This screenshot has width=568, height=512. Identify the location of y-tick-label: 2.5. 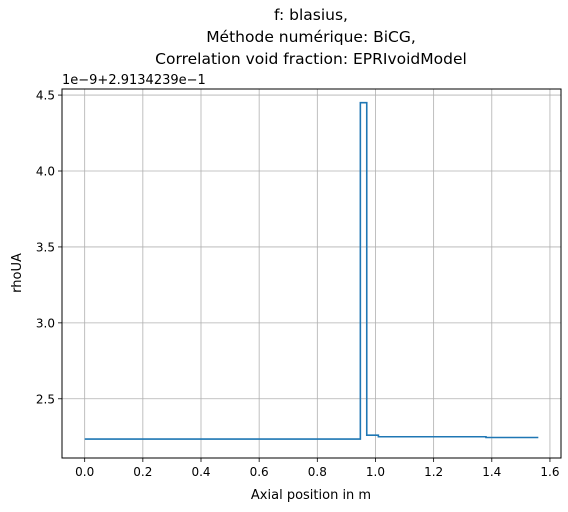
(45, 399).